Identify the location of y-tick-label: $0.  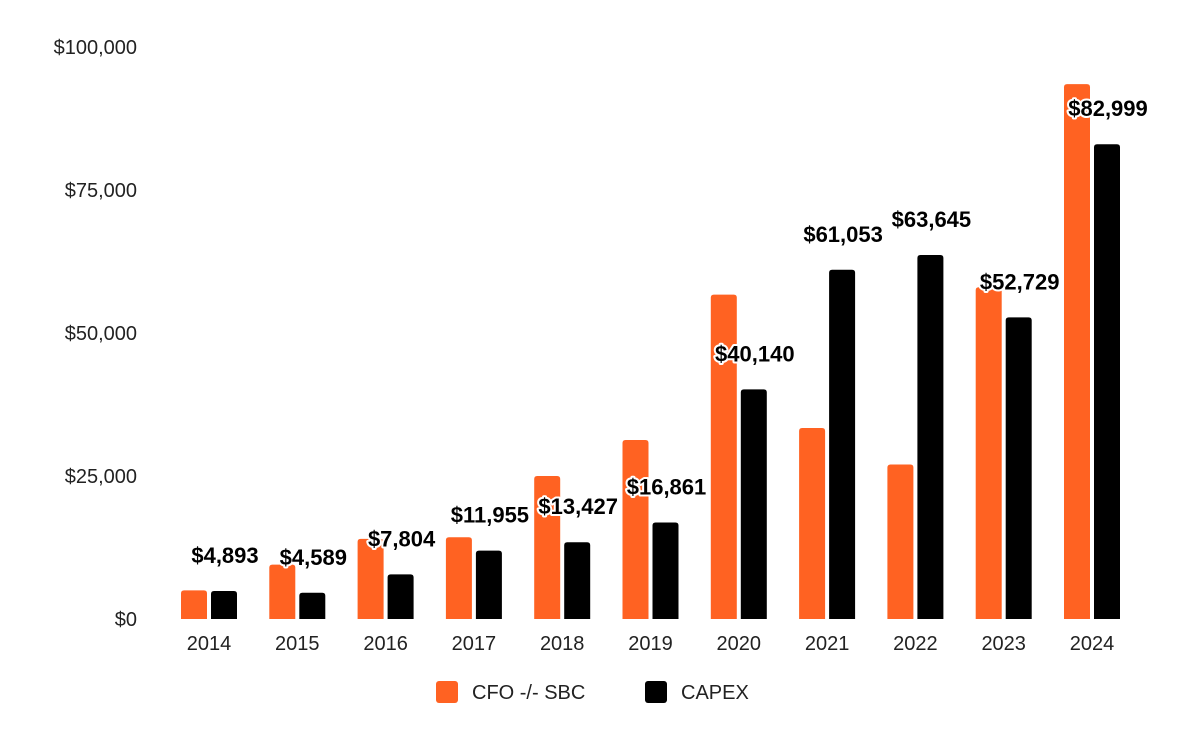
(126, 620).